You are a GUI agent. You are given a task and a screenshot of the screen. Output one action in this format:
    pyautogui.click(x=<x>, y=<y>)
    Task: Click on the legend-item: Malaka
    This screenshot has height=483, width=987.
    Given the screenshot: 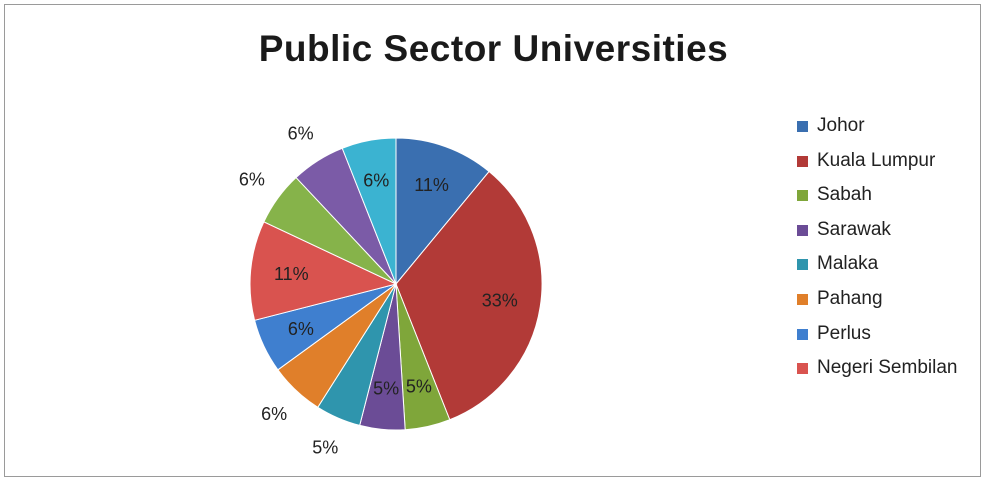 What is the action you would take?
    pyautogui.click(x=877, y=267)
    